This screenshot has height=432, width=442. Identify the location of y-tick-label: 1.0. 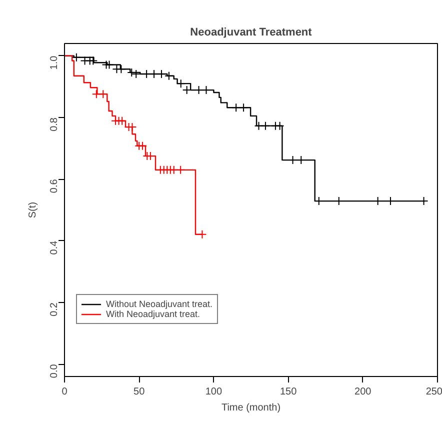
(54, 62).